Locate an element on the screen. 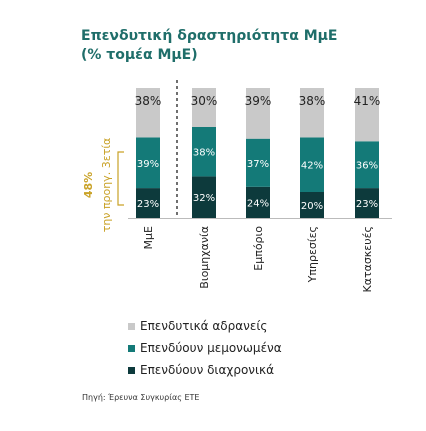 The width and height of the screenshot is (426, 431). data-label-continuous: 20% is located at coordinates (312, 206).